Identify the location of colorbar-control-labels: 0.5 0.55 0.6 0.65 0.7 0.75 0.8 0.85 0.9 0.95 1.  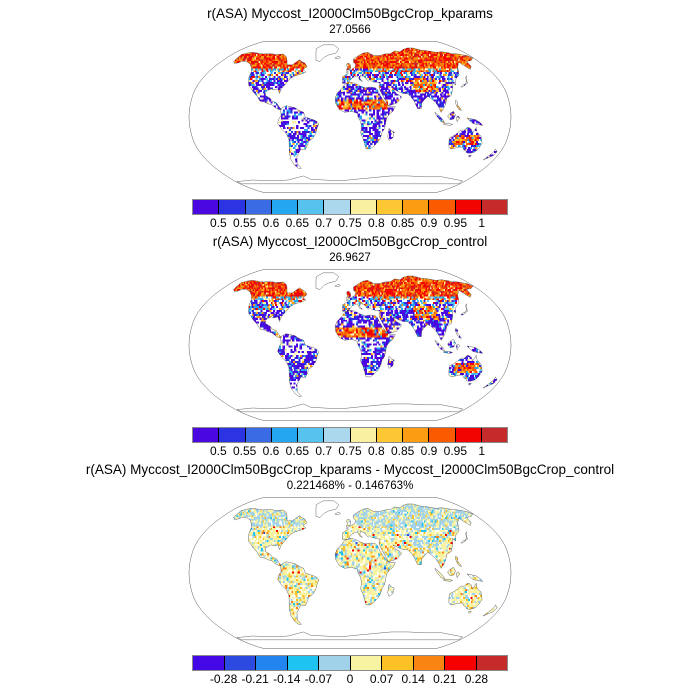
(350, 451).